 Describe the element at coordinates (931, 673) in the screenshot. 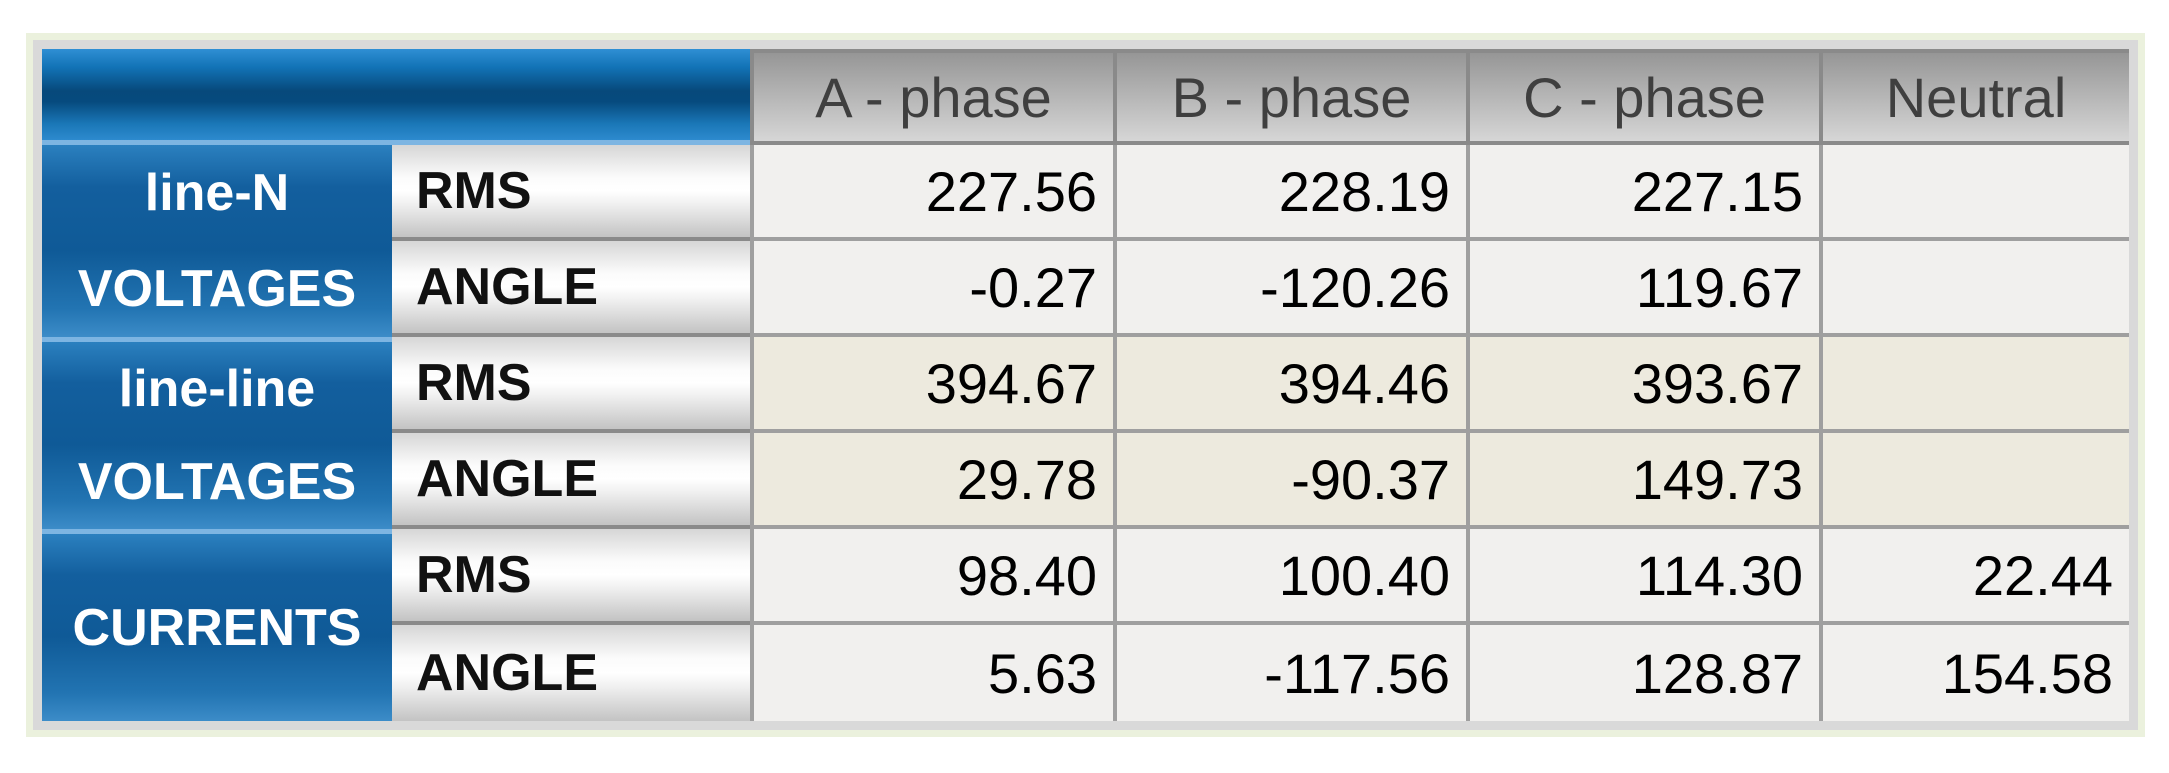

I see `value-cell: 5.63` at that location.